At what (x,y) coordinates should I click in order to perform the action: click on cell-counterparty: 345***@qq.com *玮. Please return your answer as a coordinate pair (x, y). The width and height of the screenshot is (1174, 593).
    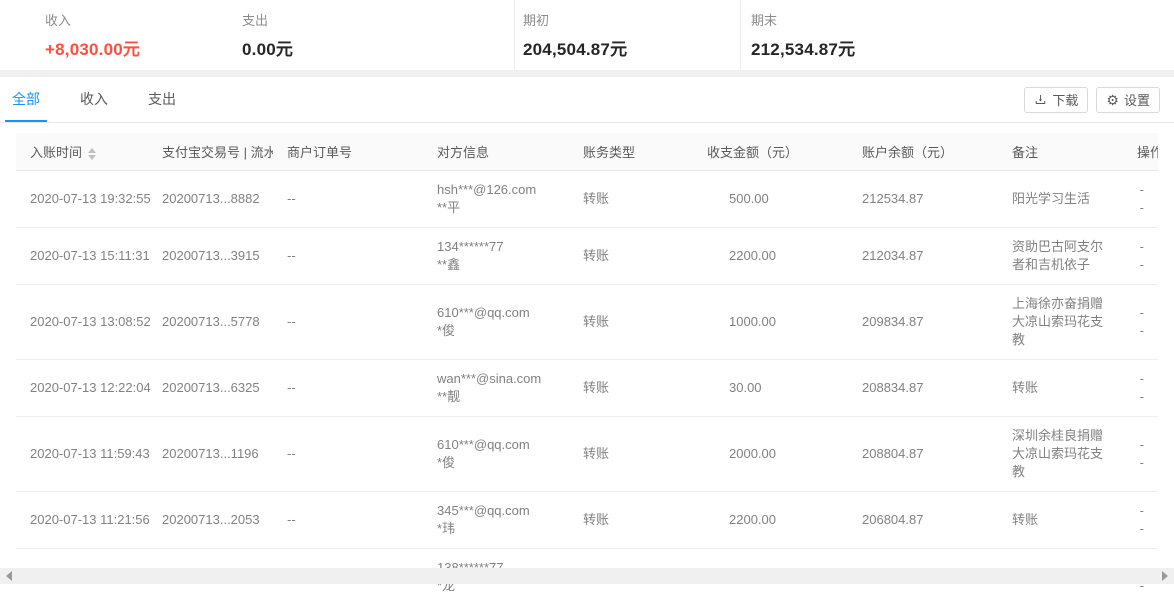
    Looking at the image, I should click on (496, 520).